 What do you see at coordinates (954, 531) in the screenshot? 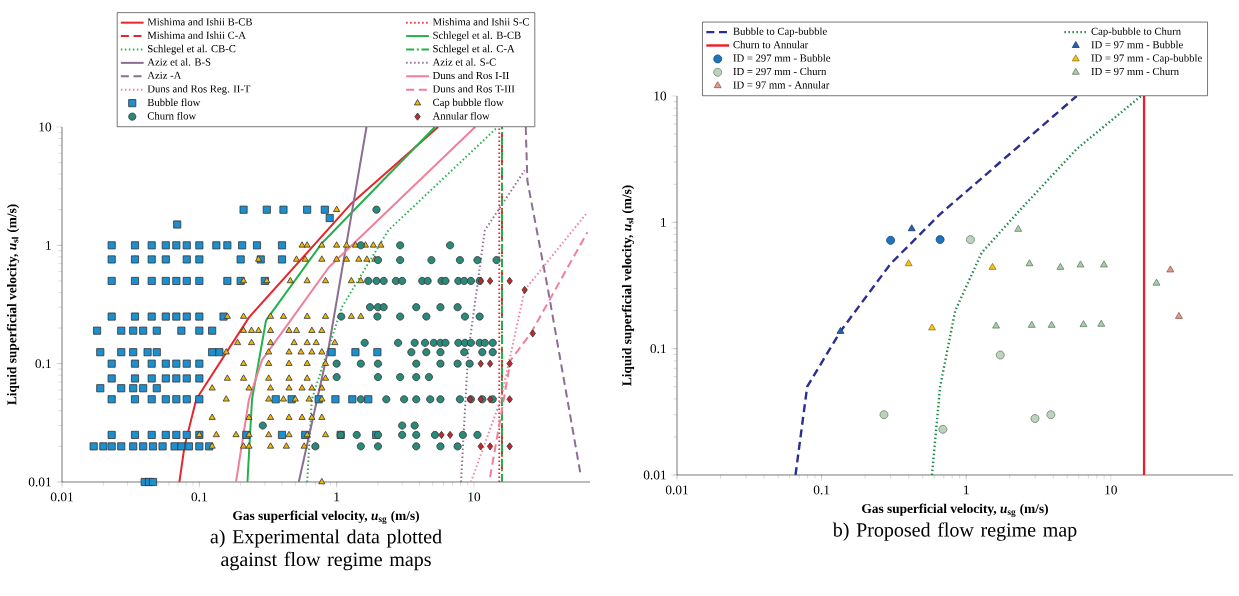
I see `text: b) Proposed flow regime map` at bounding box center [954, 531].